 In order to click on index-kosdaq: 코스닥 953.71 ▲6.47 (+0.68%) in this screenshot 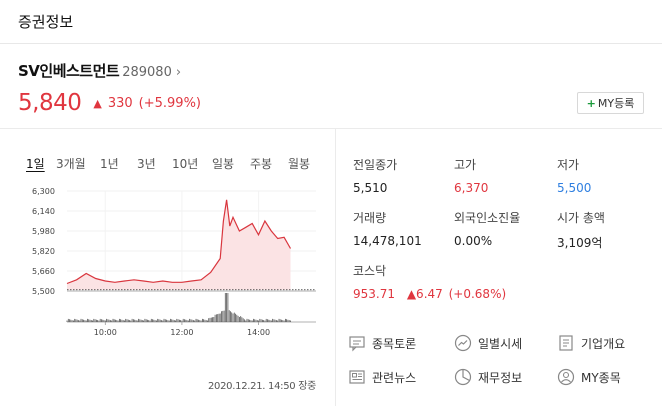, I will do `click(429, 281)`.